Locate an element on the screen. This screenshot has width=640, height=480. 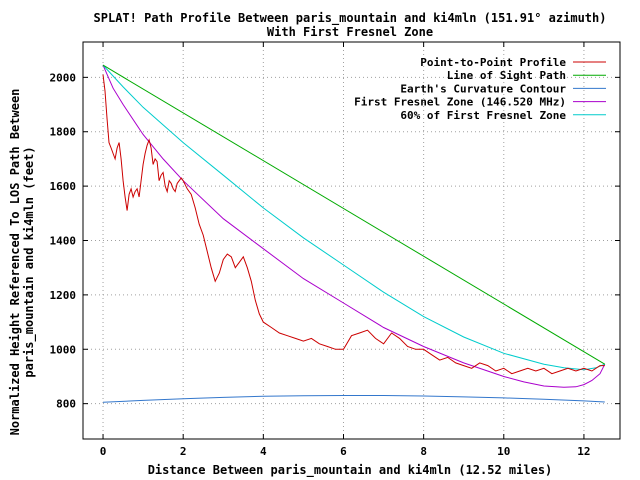
y-tick-label: 1200 is located at coordinates (63, 295).